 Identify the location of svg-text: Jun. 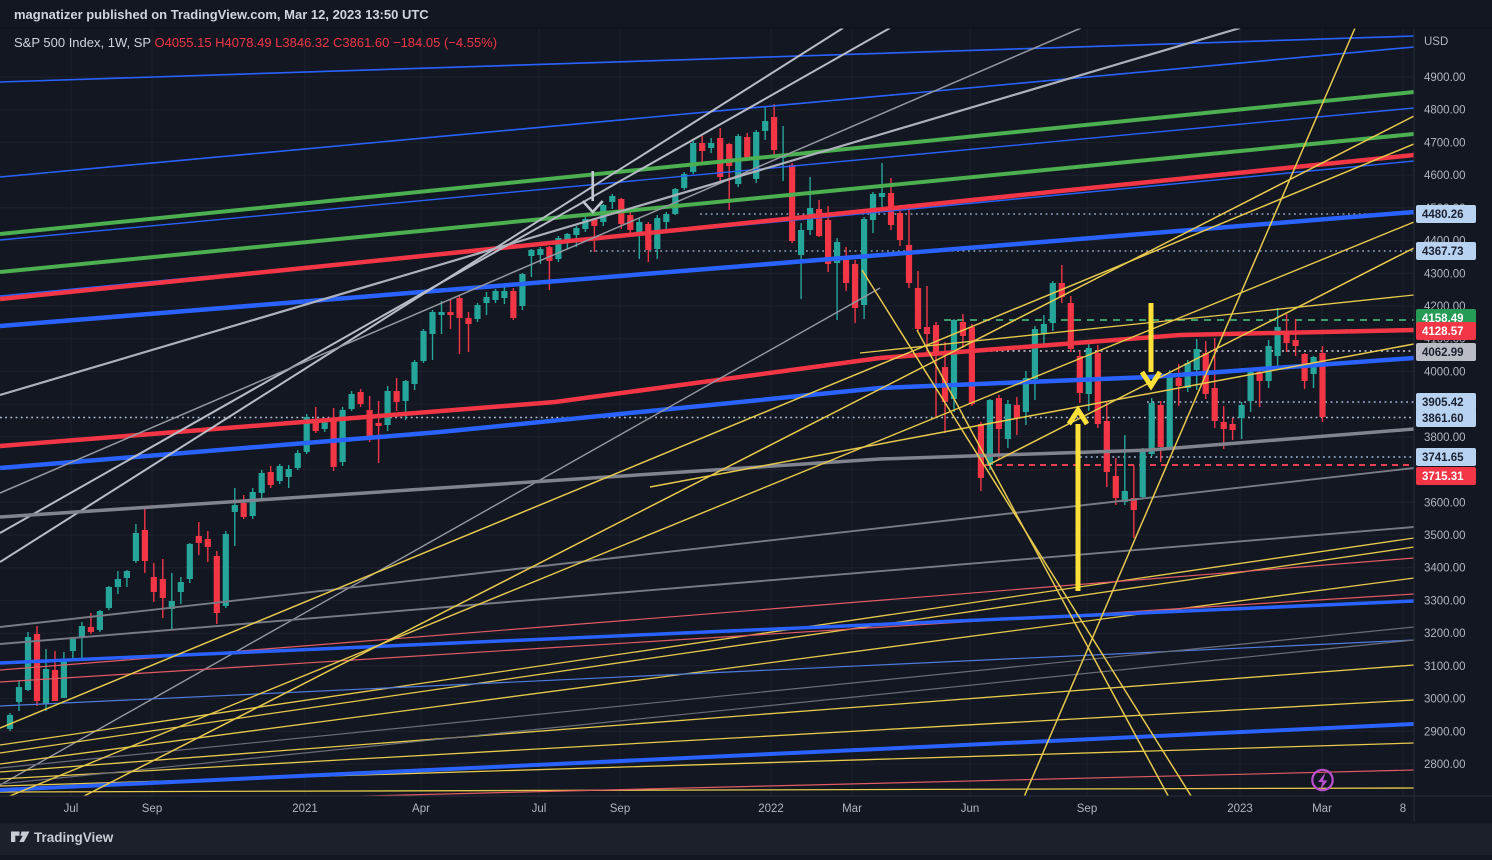
(970, 809).